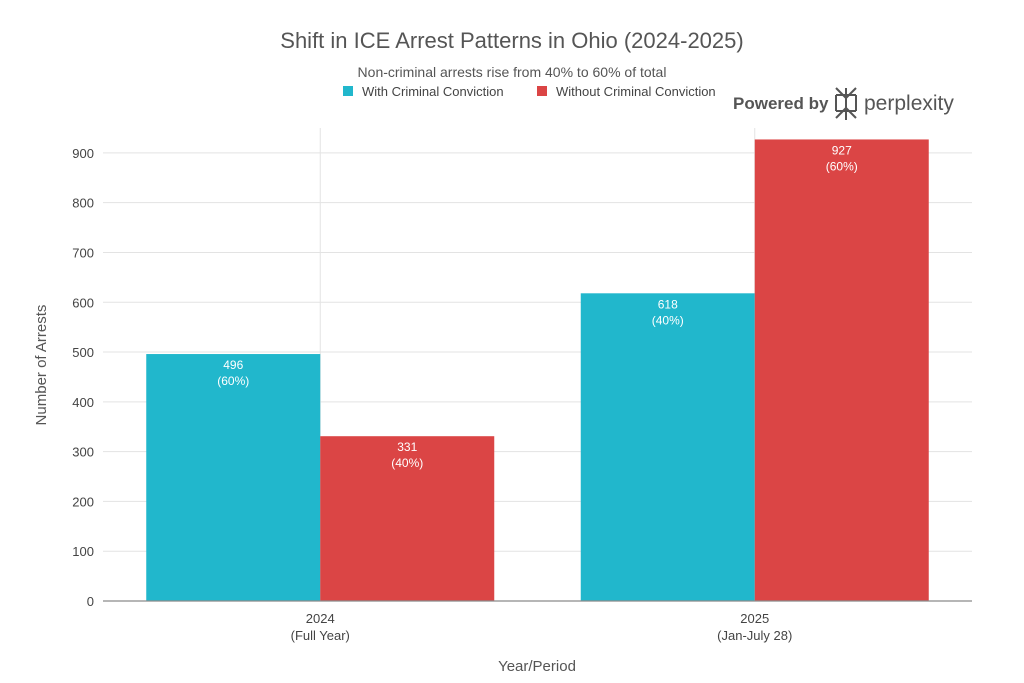  What do you see at coordinates (754, 635) in the screenshot?
I see `x-tick-sublabel: (Jan-July 28)` at bounding box center [754, 635].